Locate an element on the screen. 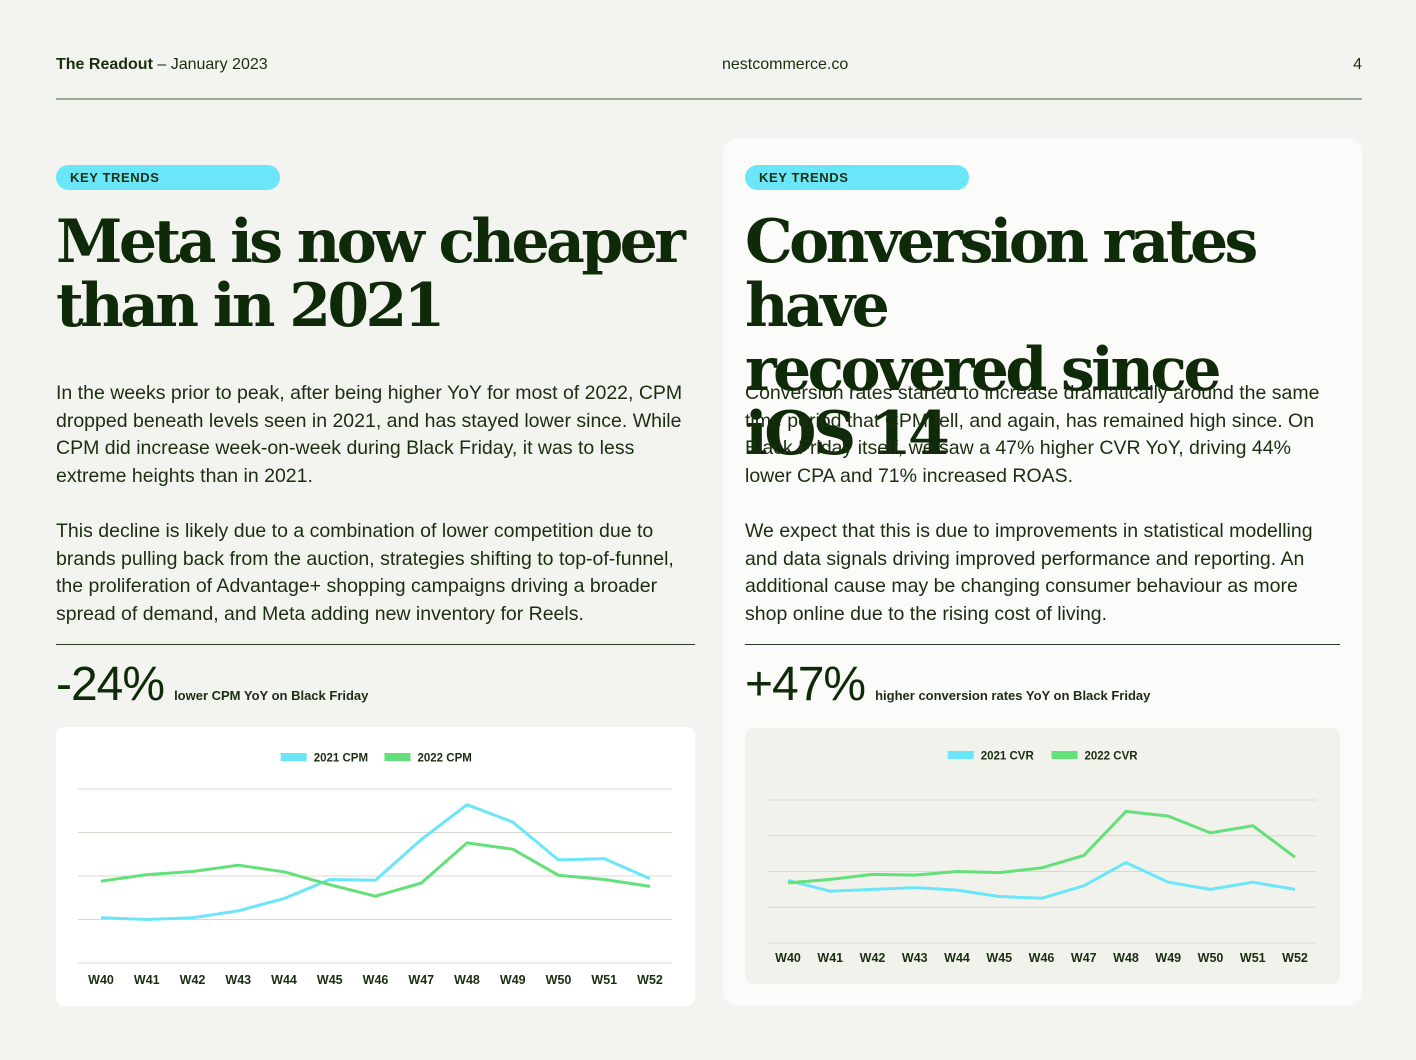 The width and height of the screenshot is (1416, 1060). stat-value: -24% is located at coordinates (110, 684).